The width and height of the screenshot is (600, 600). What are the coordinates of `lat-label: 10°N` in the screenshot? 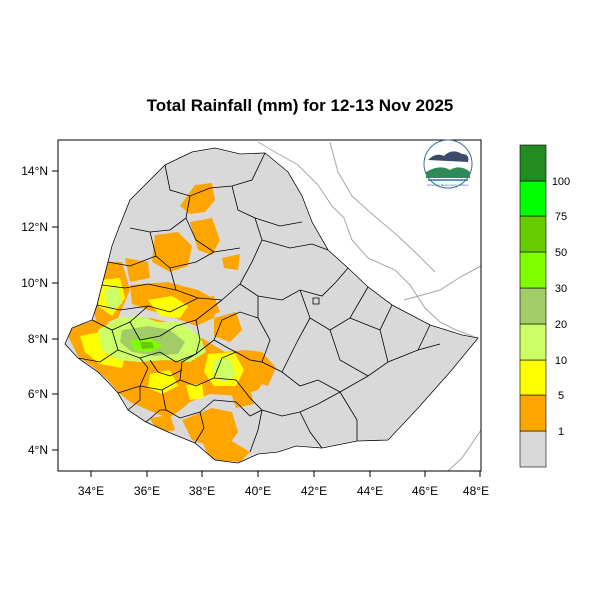 It's located at (34, 283).